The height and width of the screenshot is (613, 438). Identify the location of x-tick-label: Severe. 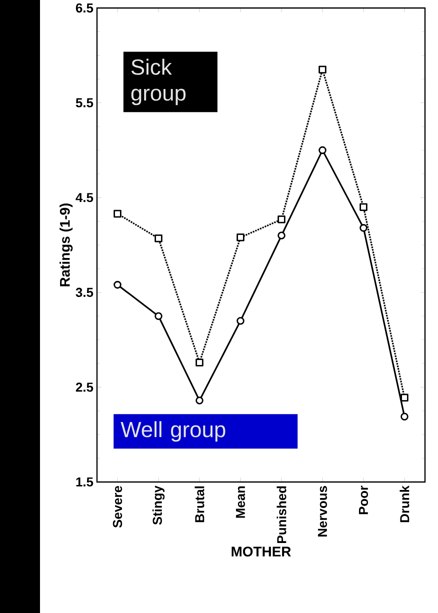
(117, 507).